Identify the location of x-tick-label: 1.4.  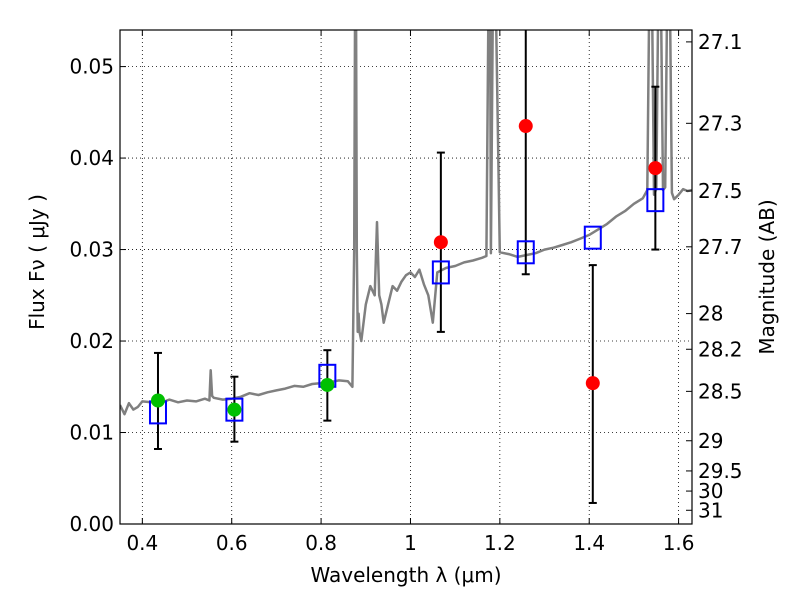
(589, 543).